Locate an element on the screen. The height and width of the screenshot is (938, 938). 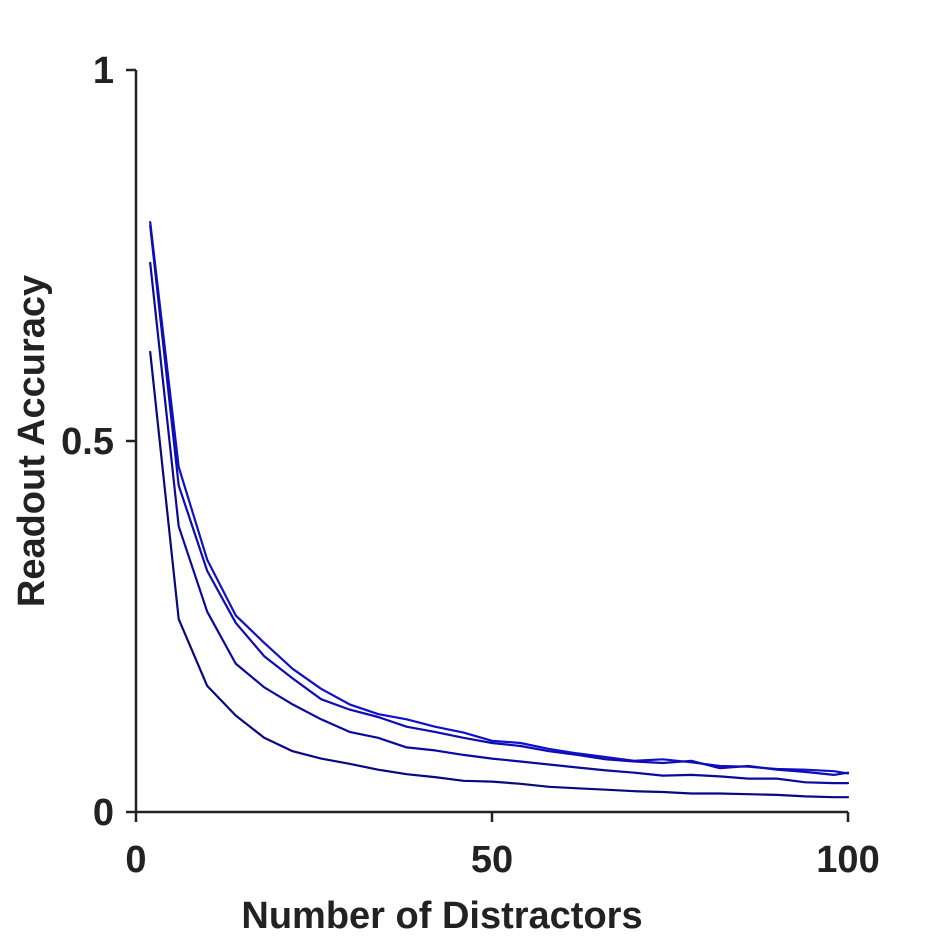
x-tick-label: 50 is located at coordinates (492, 860).